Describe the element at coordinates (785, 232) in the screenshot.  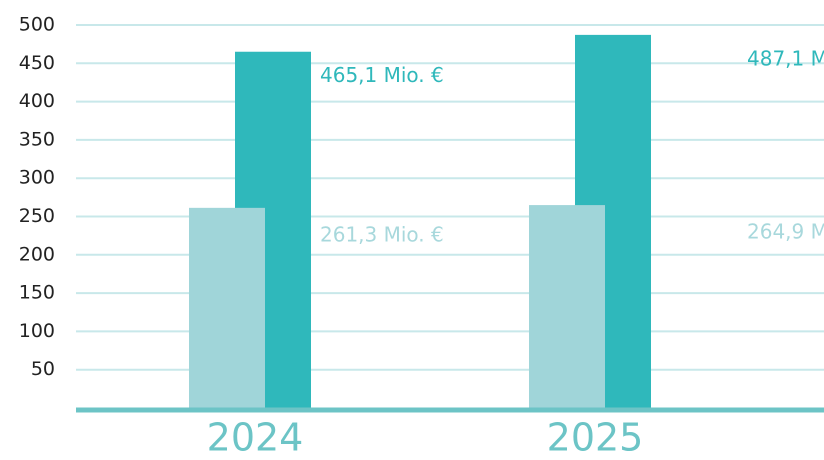
I see `value-label: 264,9 Mio. €` at that location.